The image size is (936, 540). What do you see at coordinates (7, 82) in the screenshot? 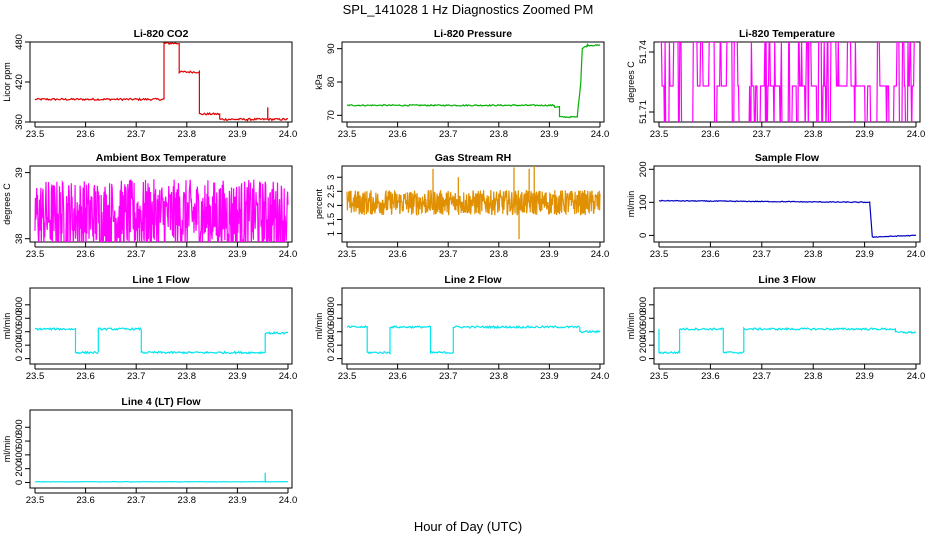
I see `y-axis-label: Licor ppm` at bounding box center [7, 82].